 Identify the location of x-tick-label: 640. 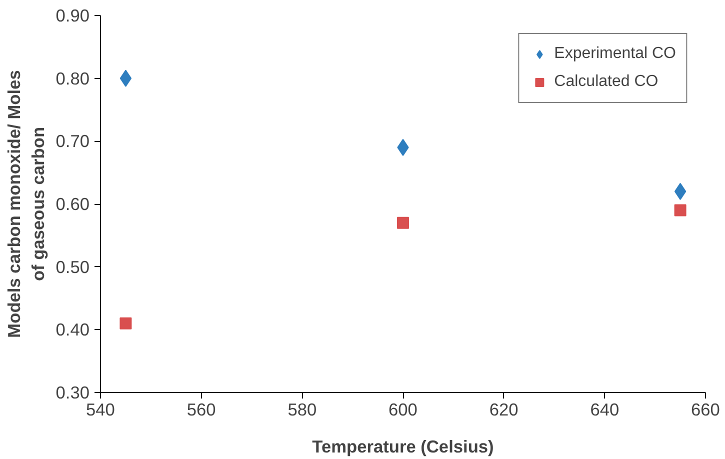
(605, 410).